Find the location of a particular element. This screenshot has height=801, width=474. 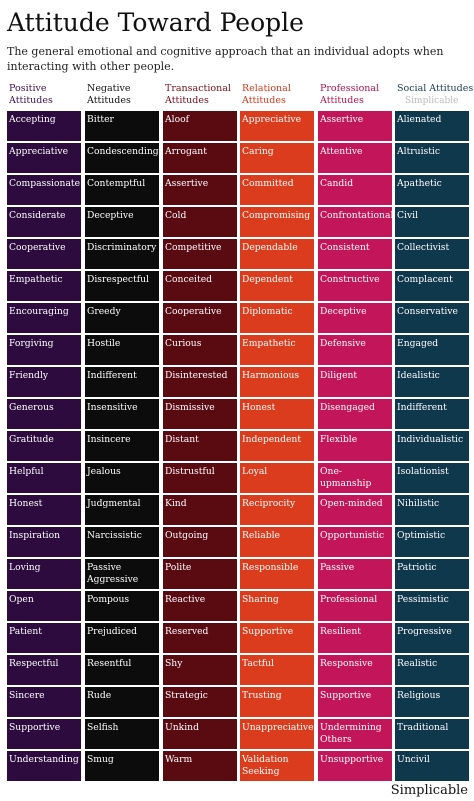

attitude-cell: Patient is located at coordinates (44, 638).